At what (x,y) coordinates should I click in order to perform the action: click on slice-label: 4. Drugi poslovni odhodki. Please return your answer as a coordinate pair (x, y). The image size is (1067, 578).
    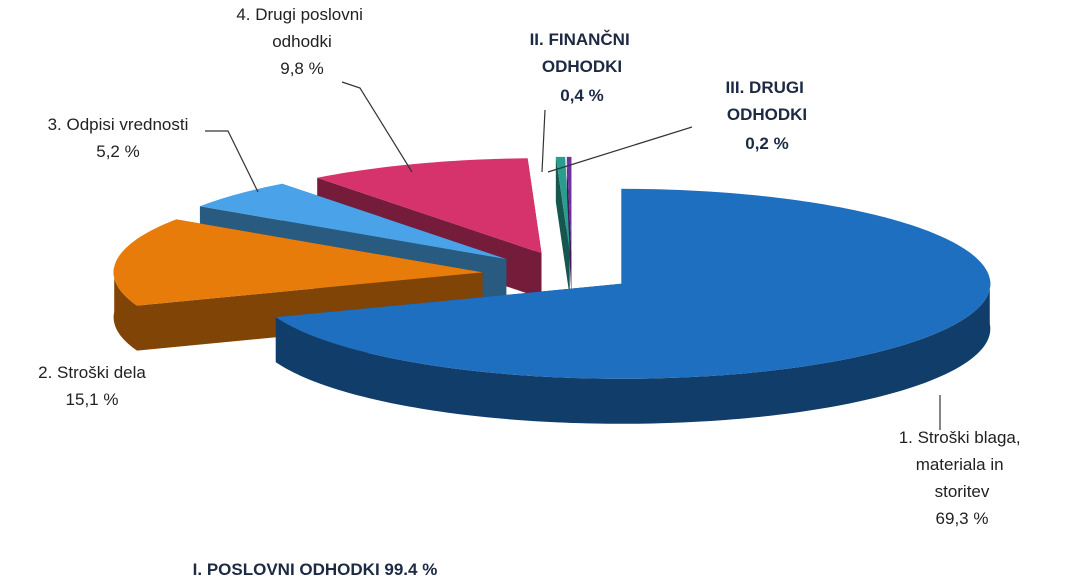
    Looking at the image, I should click on (301, 28).